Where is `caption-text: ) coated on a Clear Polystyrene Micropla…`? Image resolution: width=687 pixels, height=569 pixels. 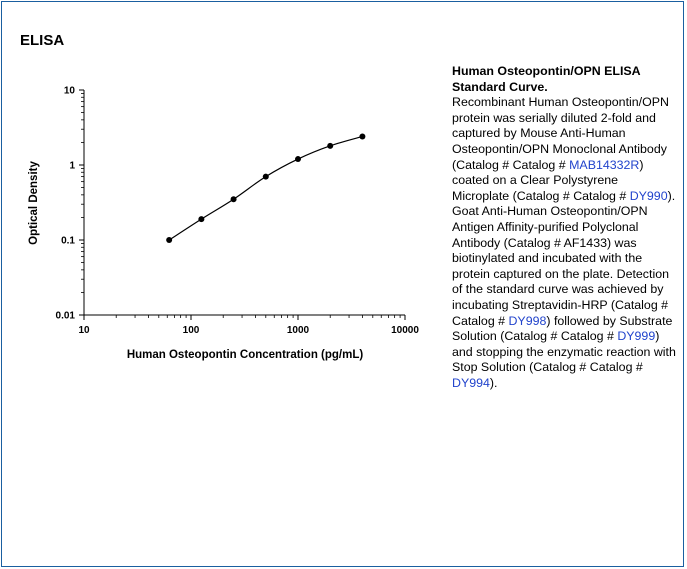
caption-text: ) coated on a Clear Polystyrene Micropla… is located at coordinates (548, 180).